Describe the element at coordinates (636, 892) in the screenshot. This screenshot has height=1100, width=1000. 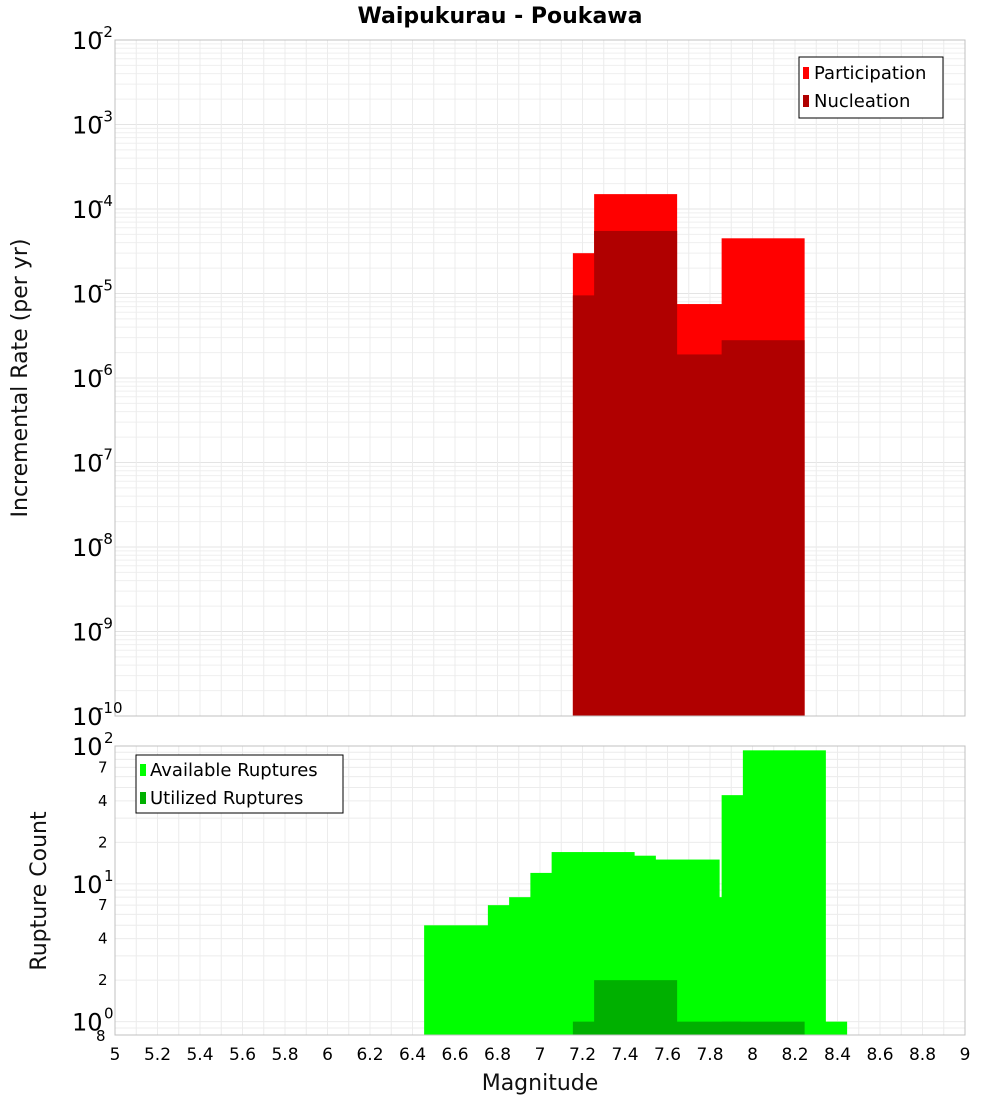
I see `bottom-bars` at that location.